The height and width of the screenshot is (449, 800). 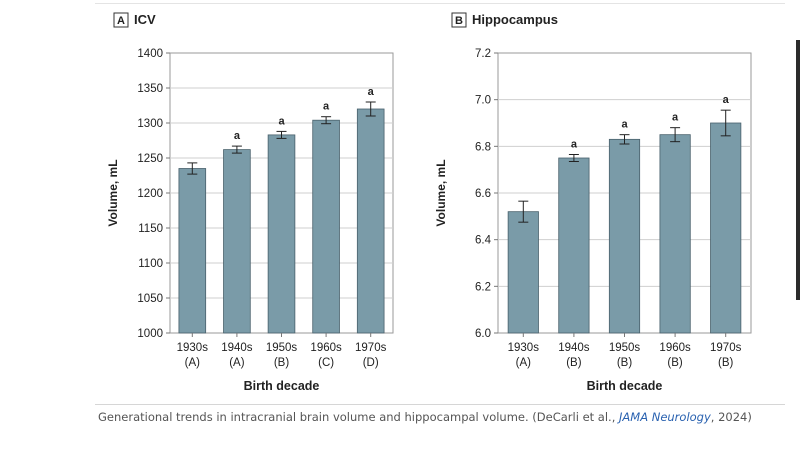 I want to click on panel-b-title: Hippocampus, so click(x=515, y=19).